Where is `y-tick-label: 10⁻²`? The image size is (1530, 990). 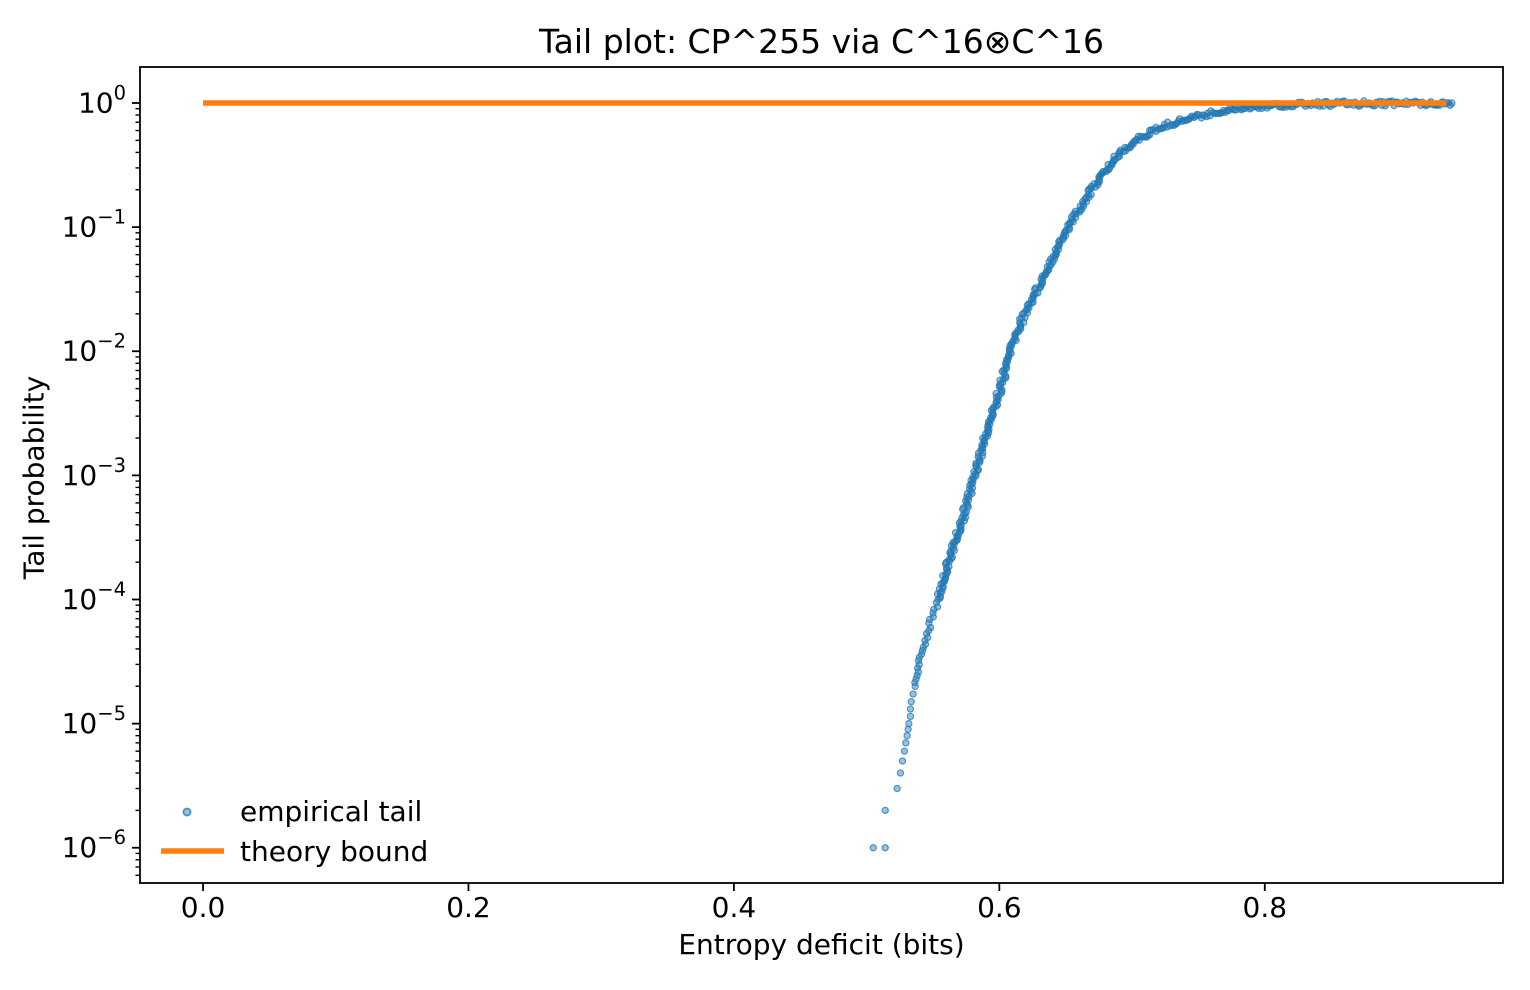
y-tick-label: 10⁻² is located at coordinates (94, 349).